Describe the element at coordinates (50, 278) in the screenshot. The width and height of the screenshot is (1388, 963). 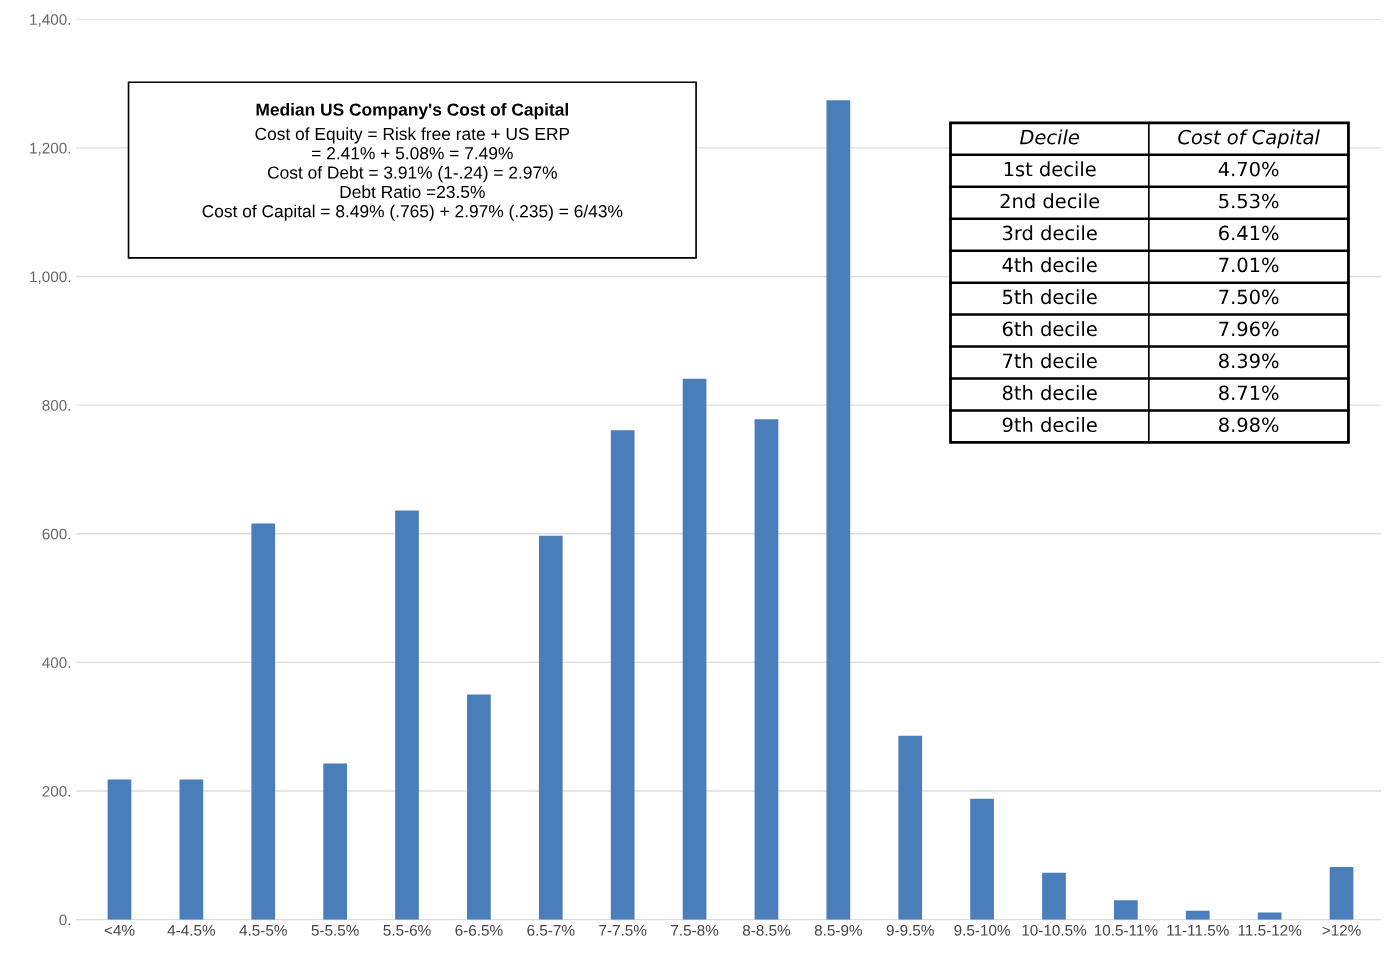
I see `y-tick-label: 1,000.` at that location.